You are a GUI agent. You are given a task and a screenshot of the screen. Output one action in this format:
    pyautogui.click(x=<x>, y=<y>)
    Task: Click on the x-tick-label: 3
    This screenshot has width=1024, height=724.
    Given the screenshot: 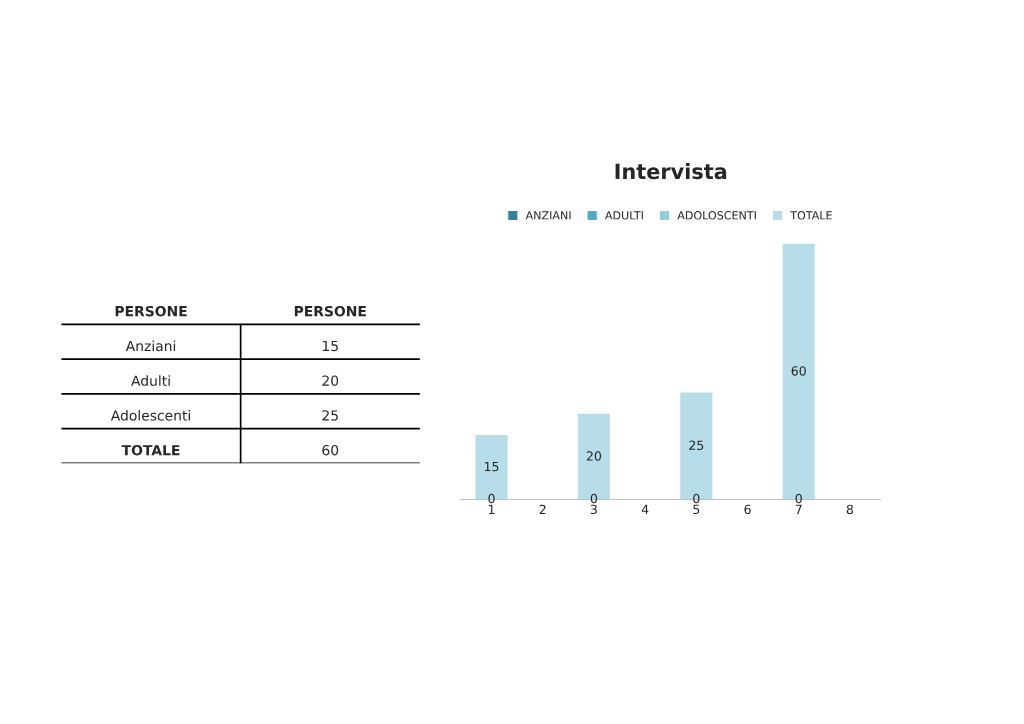 What is the action you would take?
    pyautogui.click(x=593, y=509)
    